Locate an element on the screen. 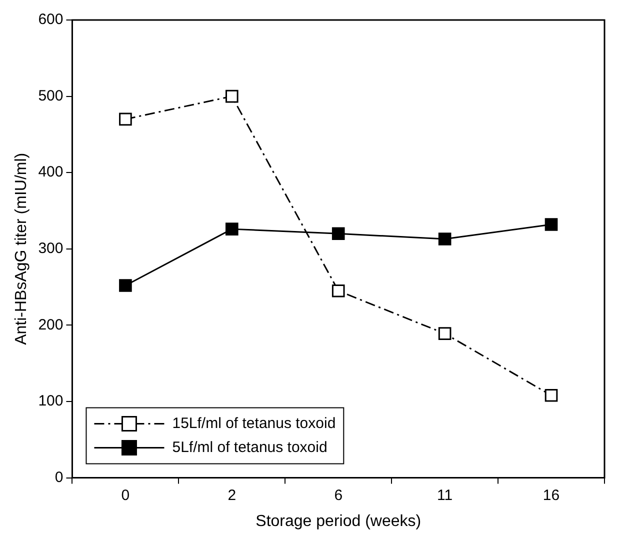  y-tick-label: 500 is located at coordinates (51, 95).